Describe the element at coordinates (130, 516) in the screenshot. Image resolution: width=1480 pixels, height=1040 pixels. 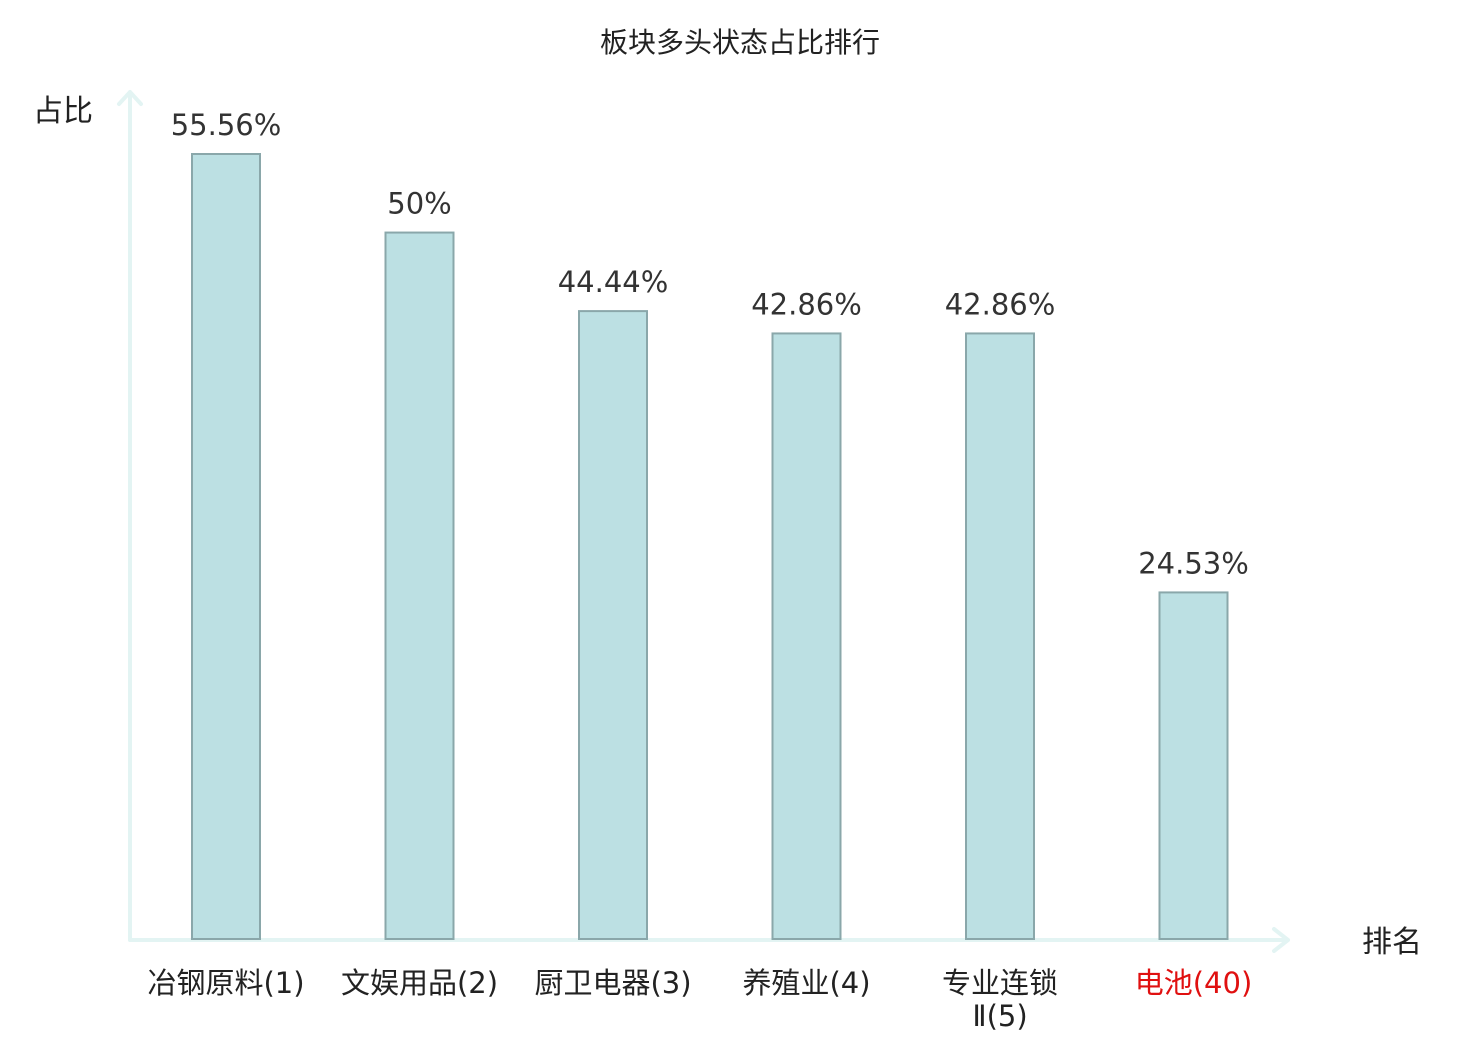
I see `y-axis` at that location.